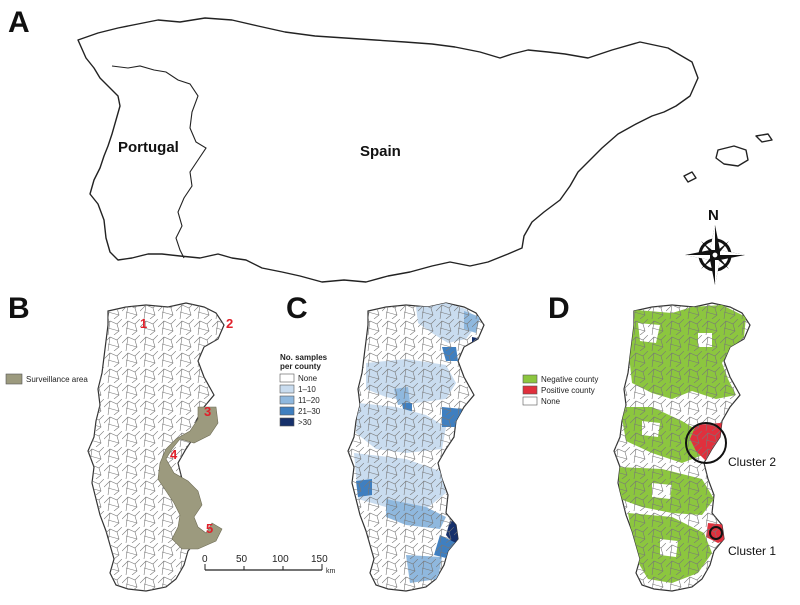 This screenshot has width=800, height=605. Describe the element at coordinates (682, 447) in the screenshot. I see `test-result-choropleth` at that location.